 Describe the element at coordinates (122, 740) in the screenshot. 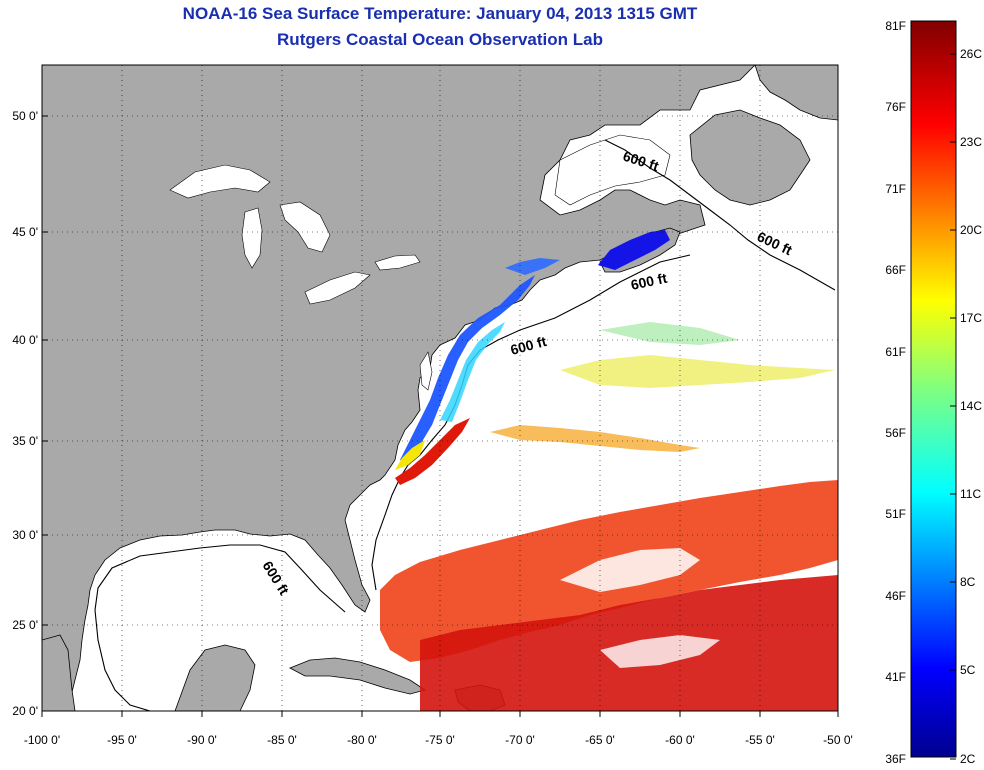

I see `longitude-label: -95 0'` at that location.